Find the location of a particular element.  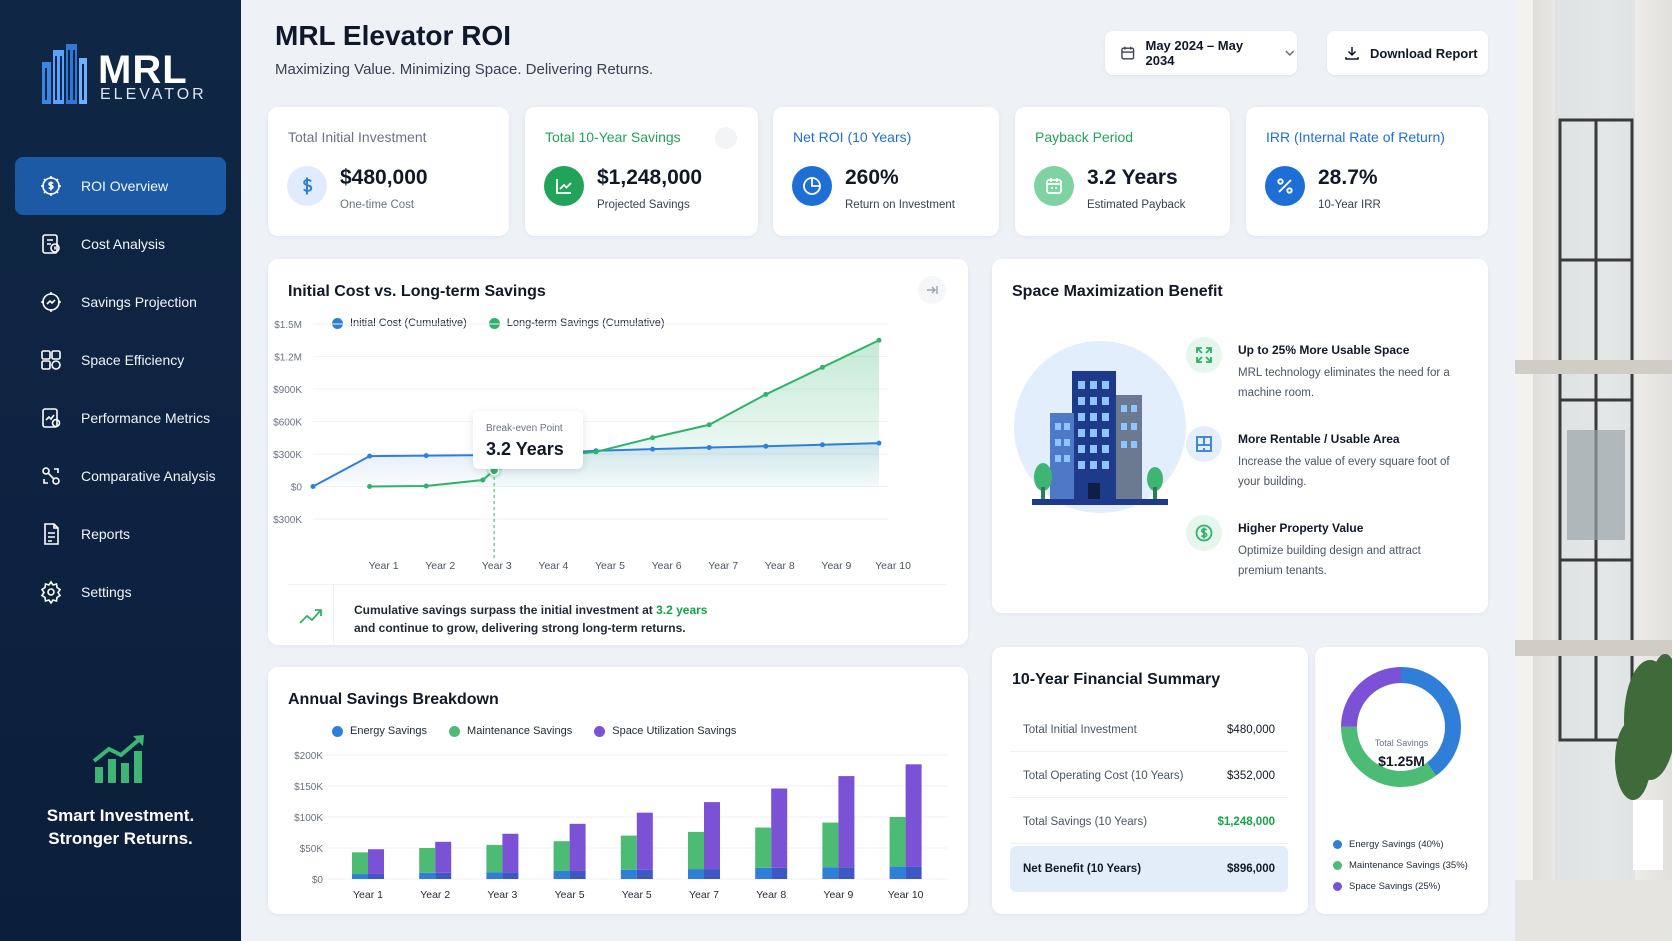

expand-arrows-icon is located at coordinates (1204, 355).